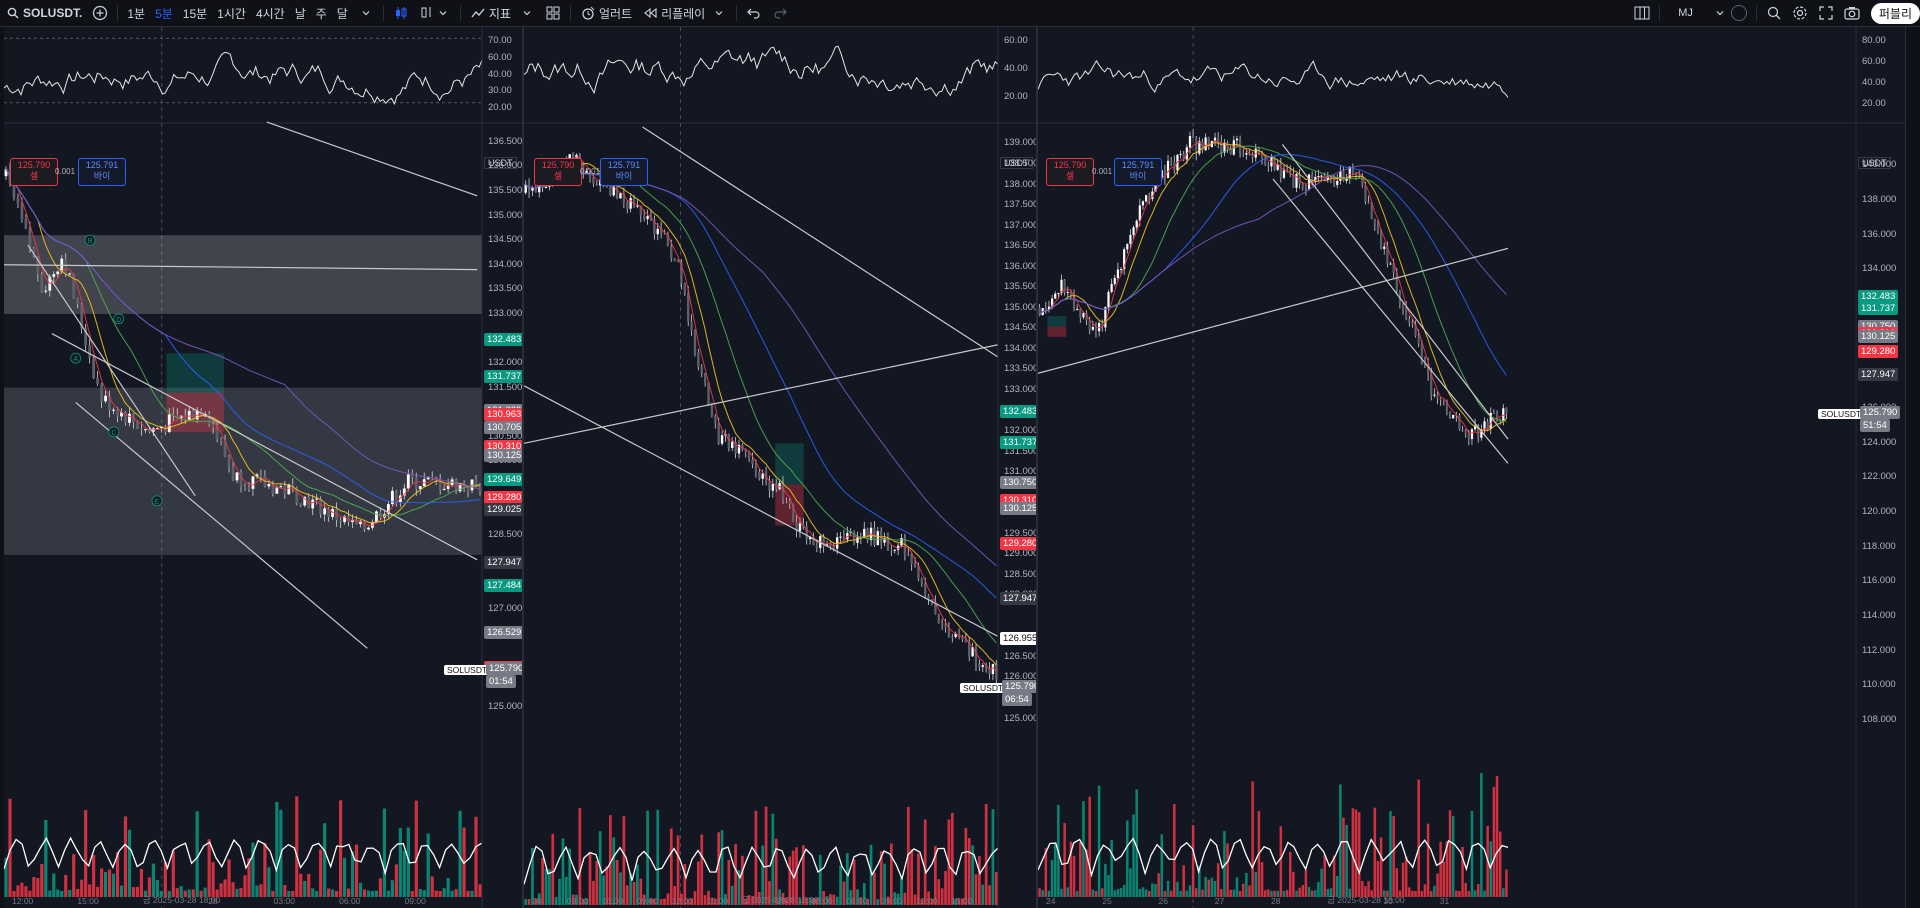 The width and height of the screenshot is (1920, 908). What do you see at coordinates (1107, 901) in the screenshot?
I see `time-tick-label: 25` at bounding box center [1107, 901].